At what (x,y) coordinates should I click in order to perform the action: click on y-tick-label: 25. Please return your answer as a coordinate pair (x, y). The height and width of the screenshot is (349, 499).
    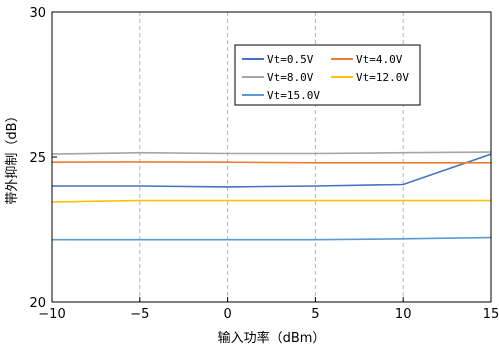
    Looking at the image, I should click on (37, 158).